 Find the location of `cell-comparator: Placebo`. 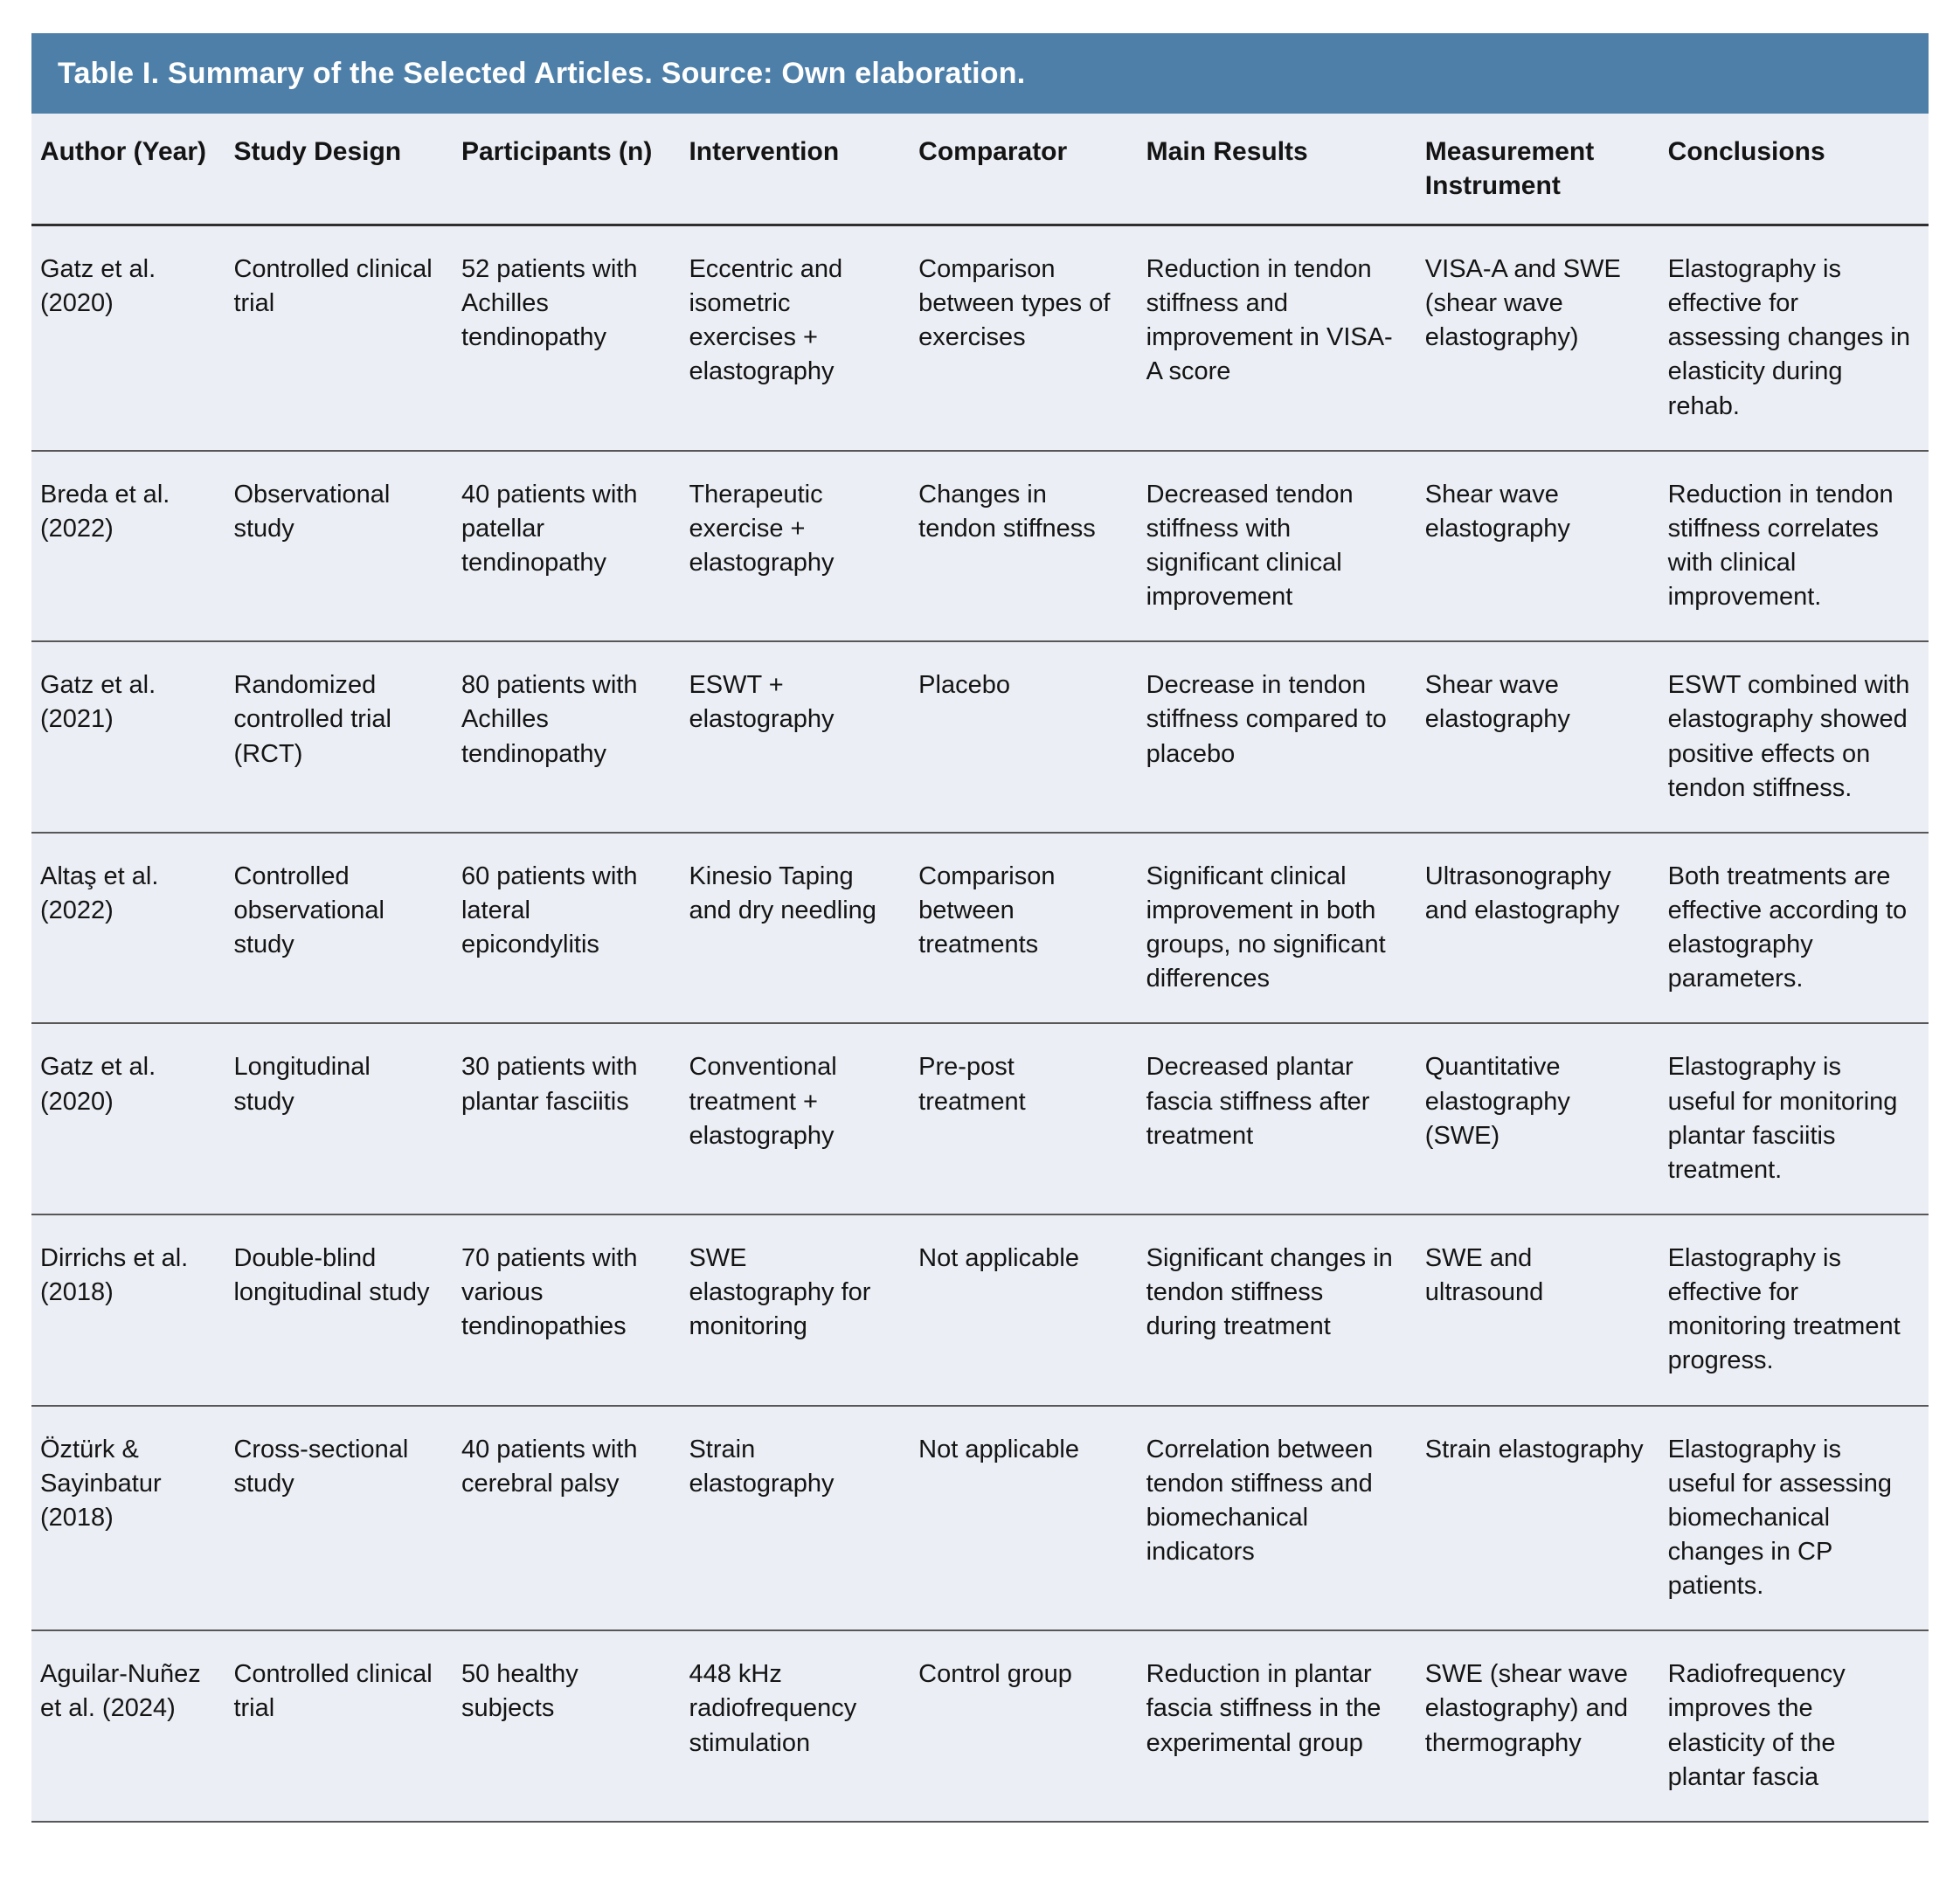

cell-comparator: Placebo is located at coordinates (1024, 737).